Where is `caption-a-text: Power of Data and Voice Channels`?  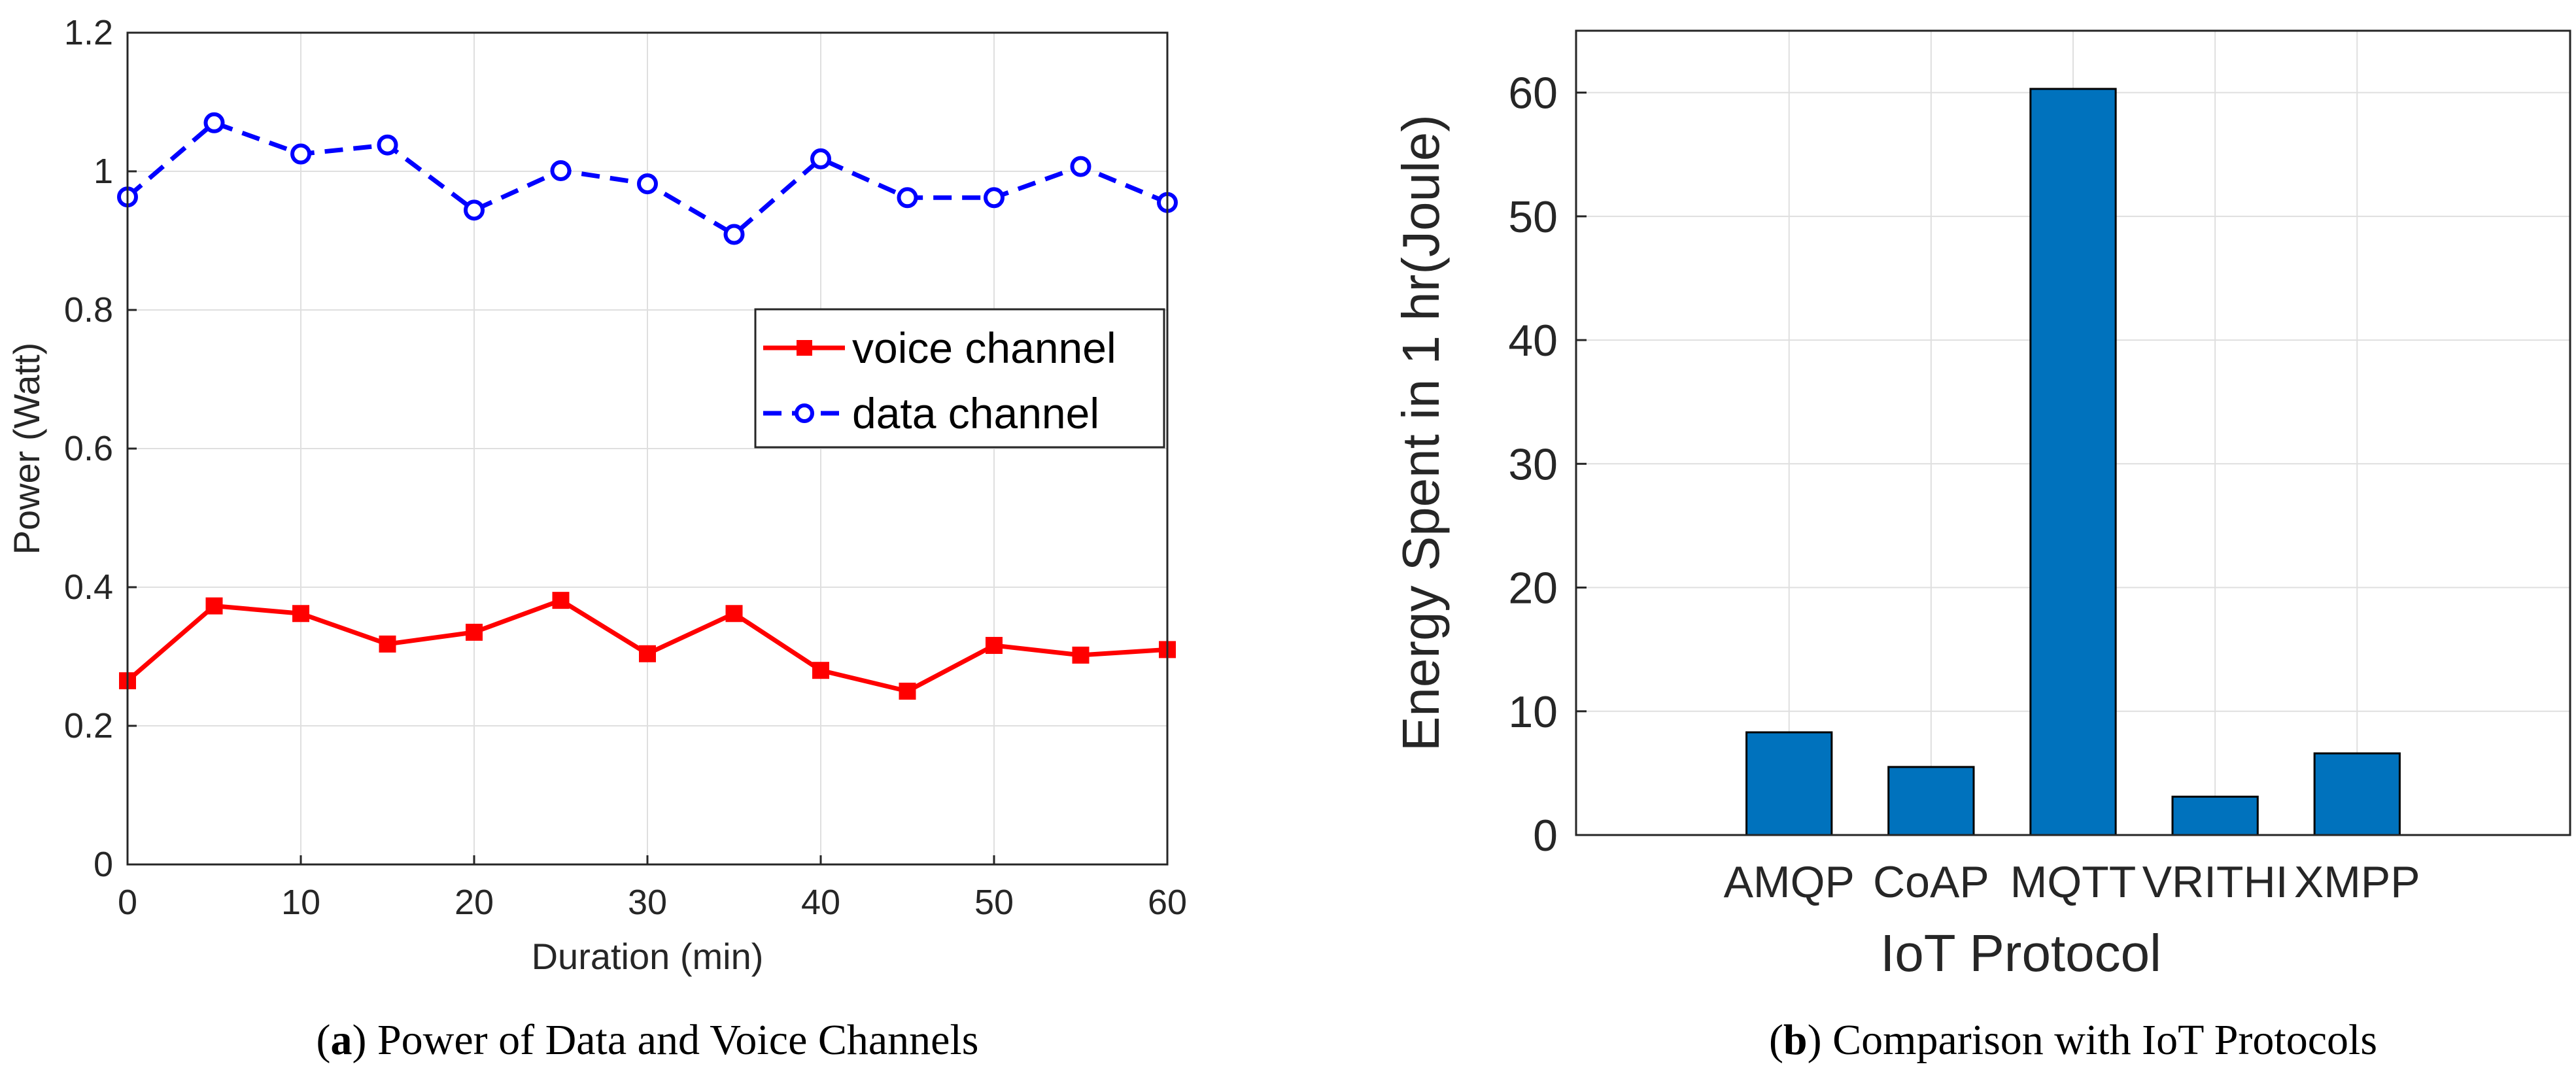
caption-a-text: Power of Data and Voice Channels is located at coordinates (678, 1040).